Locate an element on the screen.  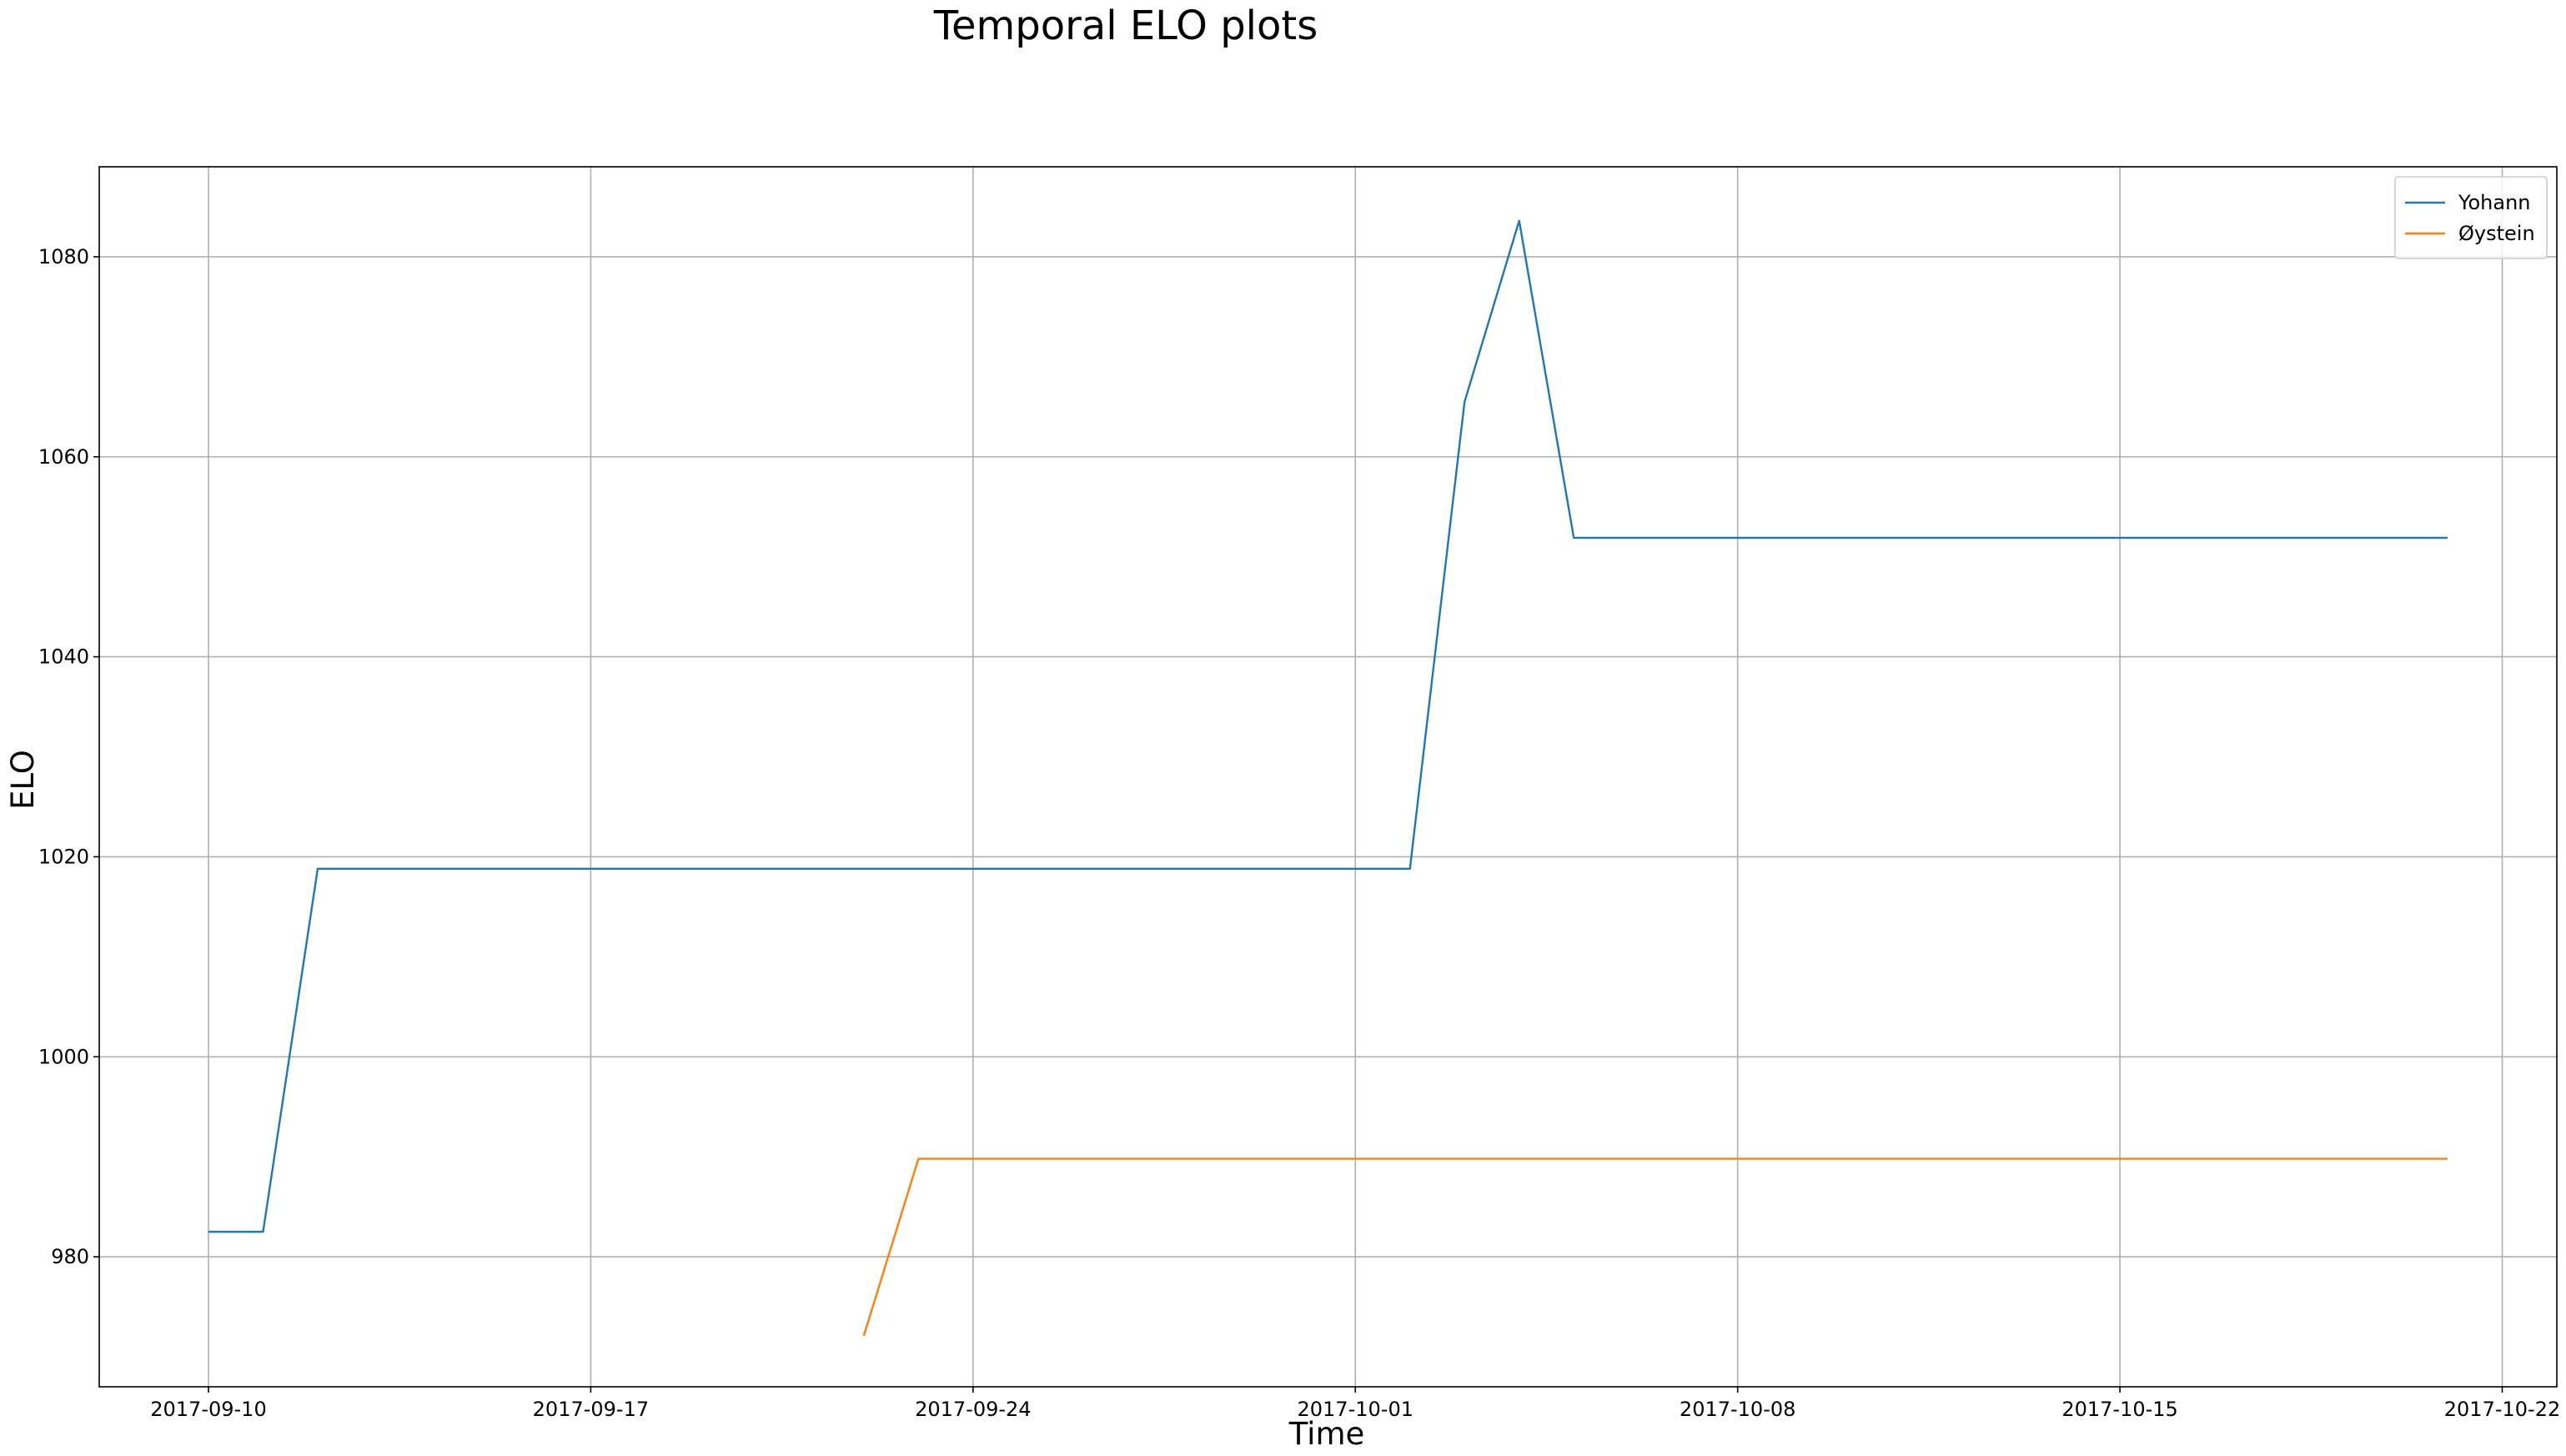
legend-label: Yohann is located at coordinates (2495, 202).